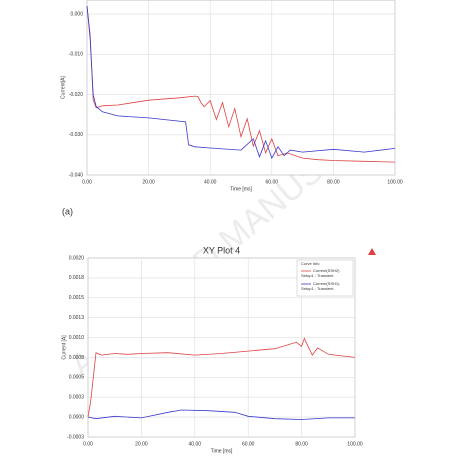 The height and width of the screenshot is (474, 474). Describe the element at coordinates (77, 318) in the screenshot. I see `y-tick-label: 0.0013` at that location.